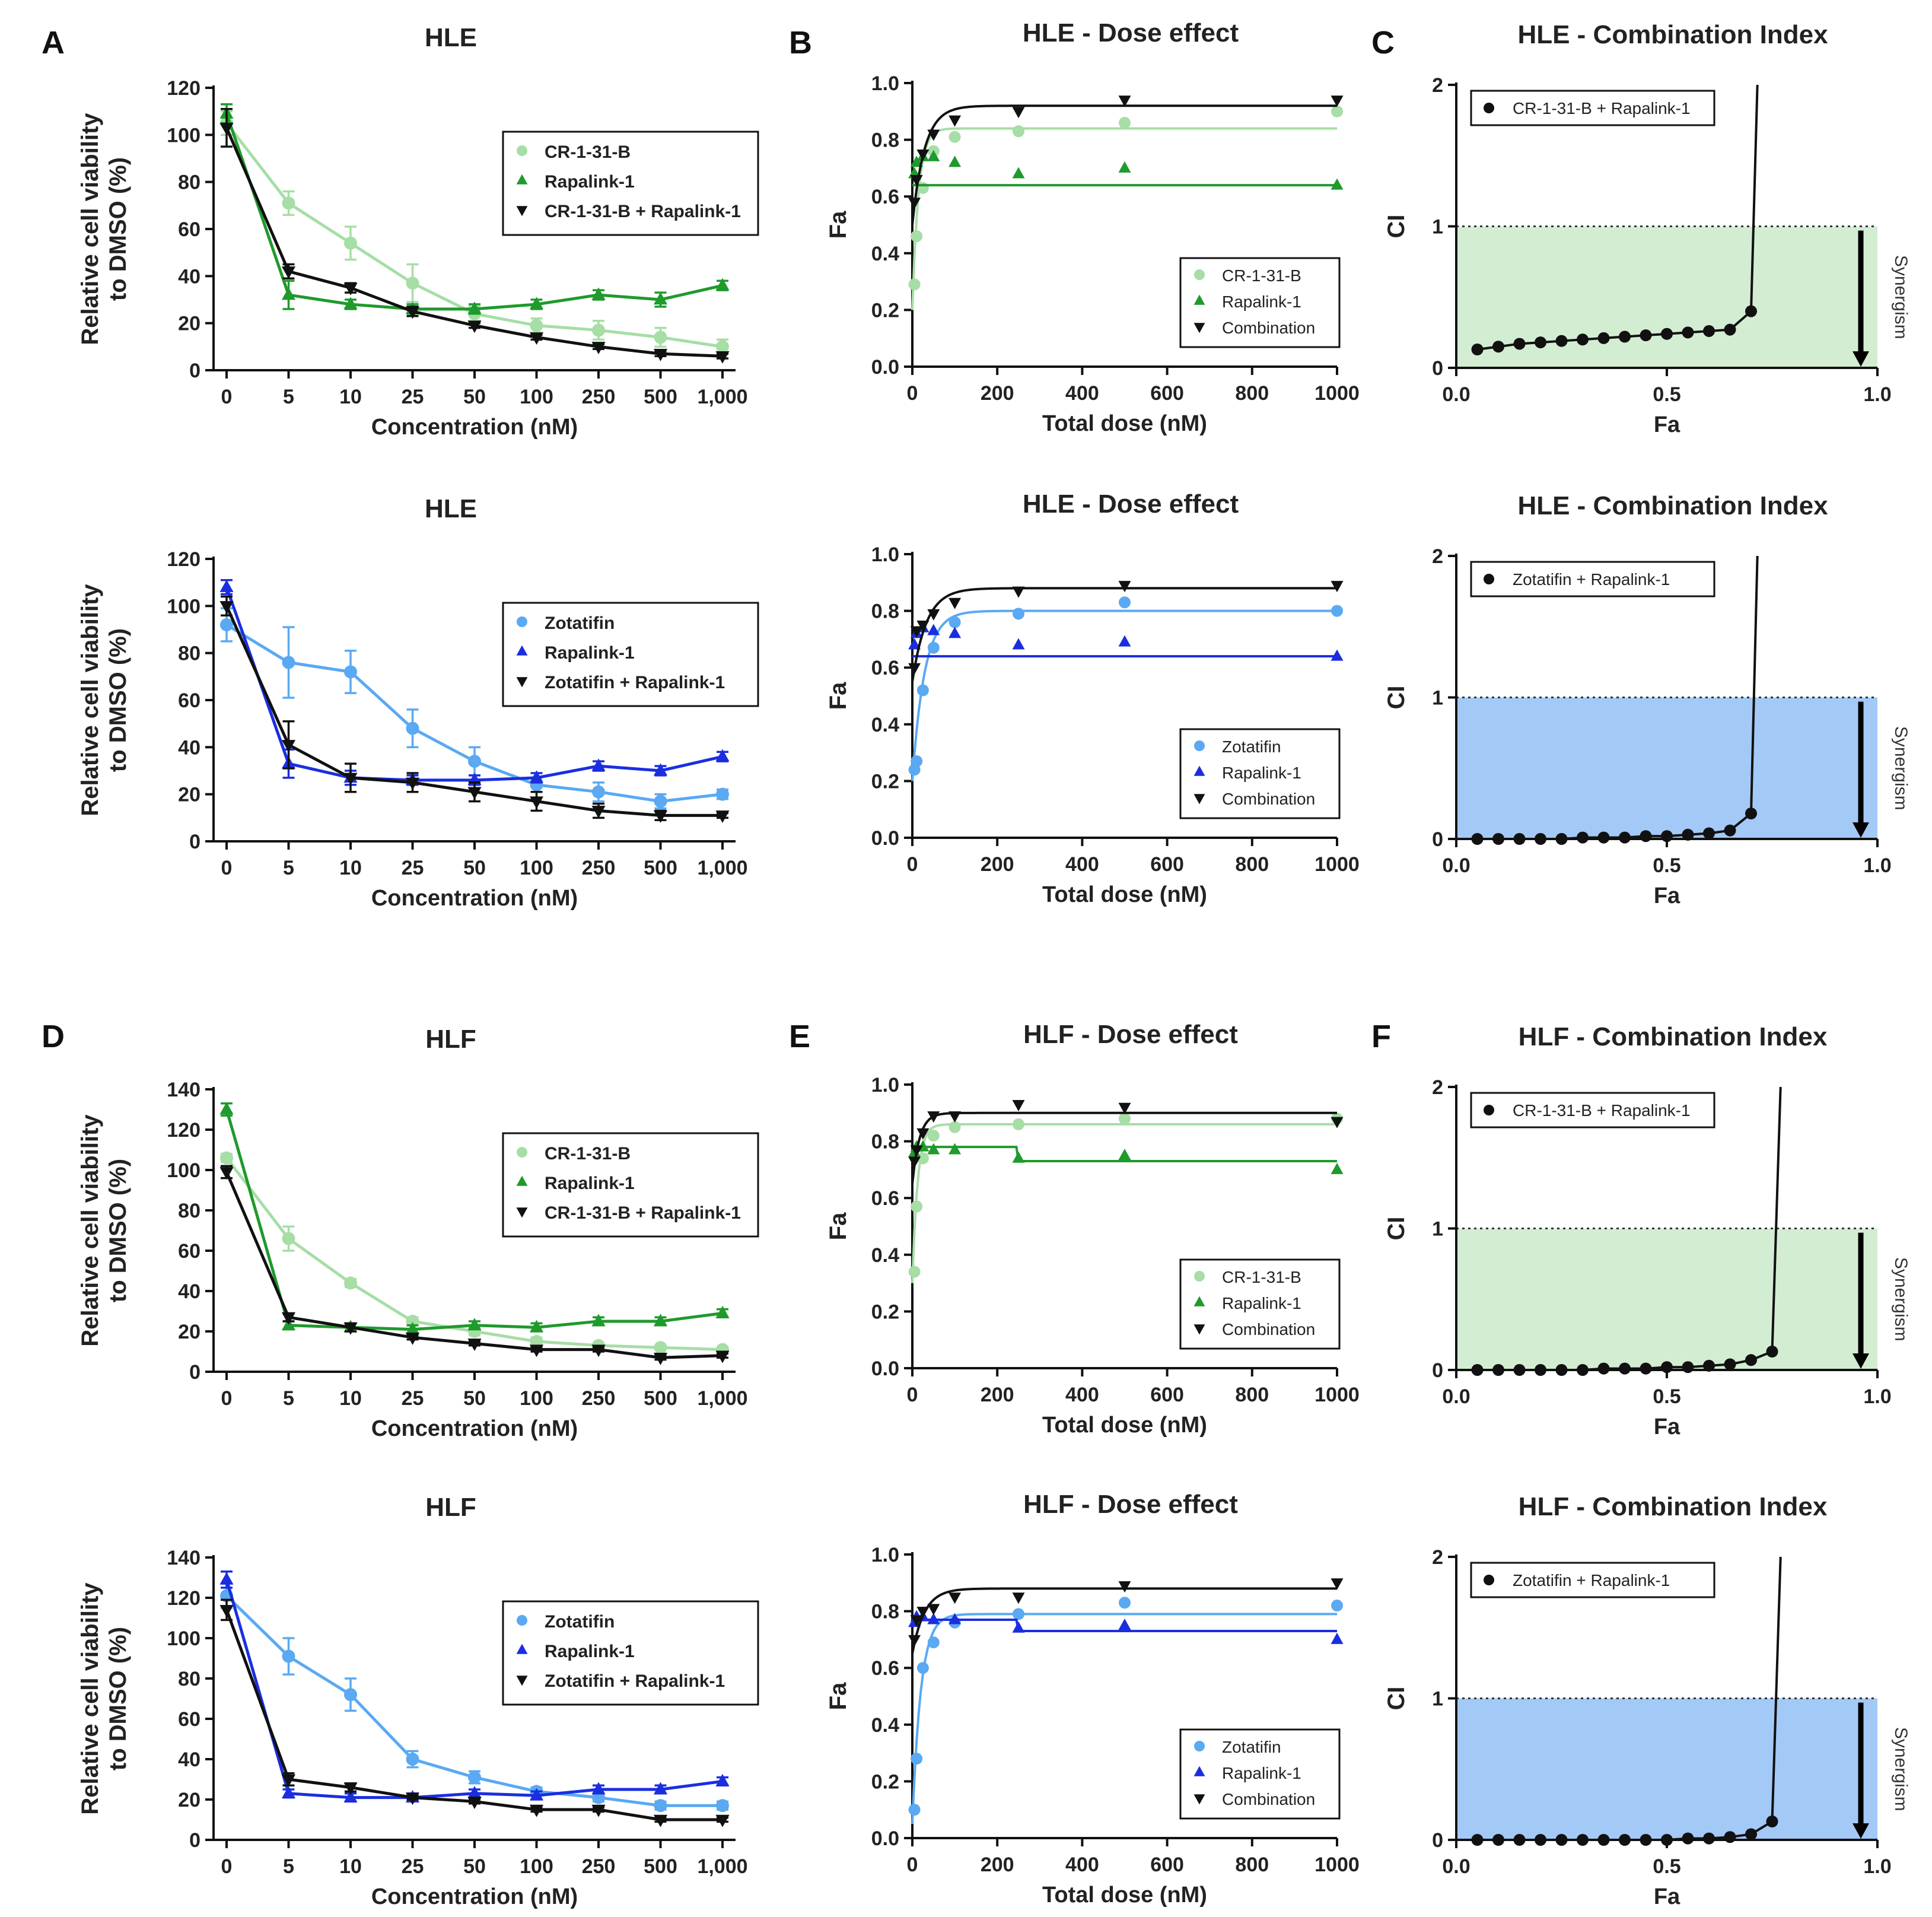 Image resolution: width=1932 pixels, height=1917 pixels. I want to click on y-tick-label: 0, so click(195, 842).